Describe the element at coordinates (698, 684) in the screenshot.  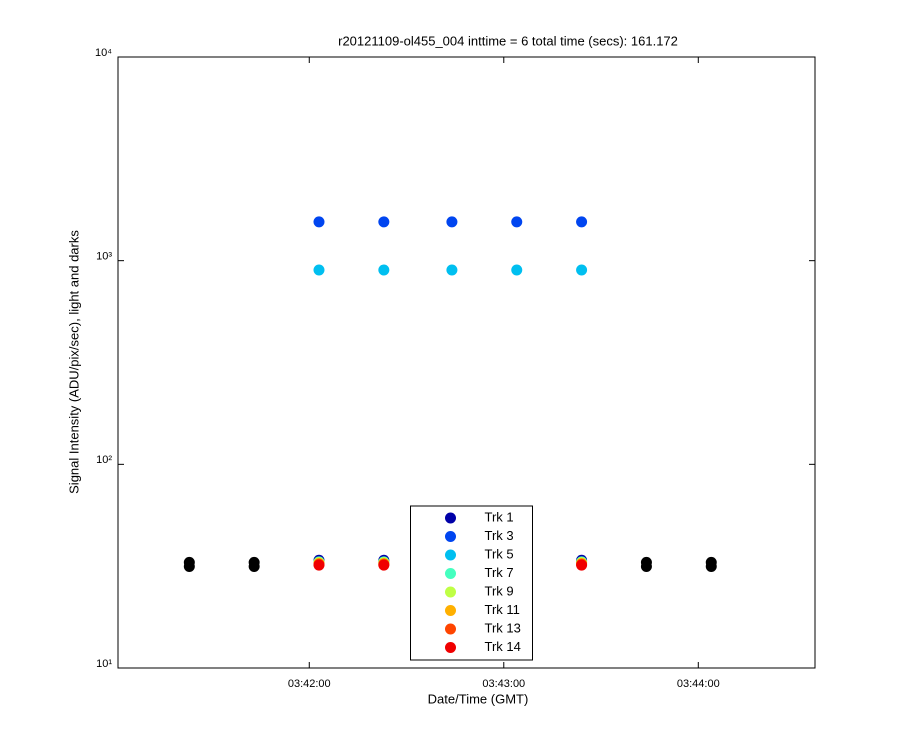
I see `x-tick-label: 03:44:00` at that location.